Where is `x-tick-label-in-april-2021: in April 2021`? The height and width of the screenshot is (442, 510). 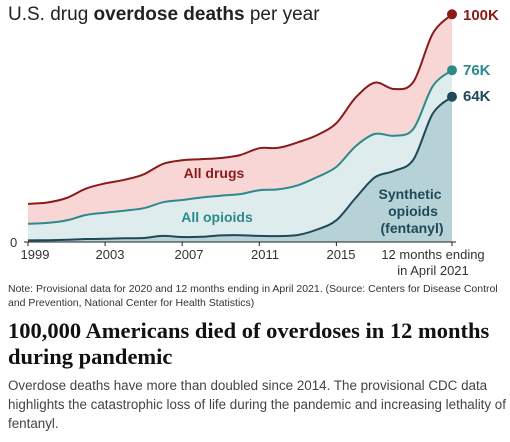
x-tick-label-in-april-2021: in April 2021 is located at coordinates (433, 270).